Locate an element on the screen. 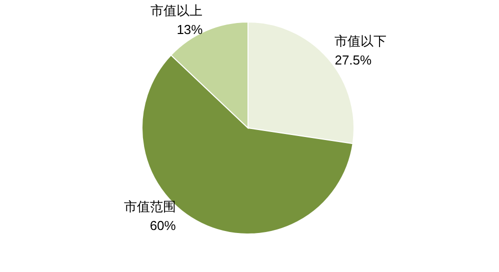  slice-label: 市值以上 is located at coordinates (176, 10).